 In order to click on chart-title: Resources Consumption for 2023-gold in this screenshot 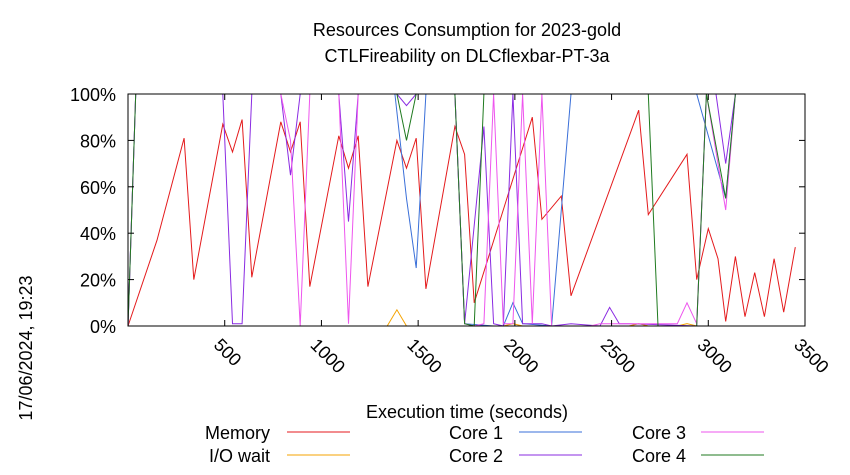, I will do `click(467, 30)`.